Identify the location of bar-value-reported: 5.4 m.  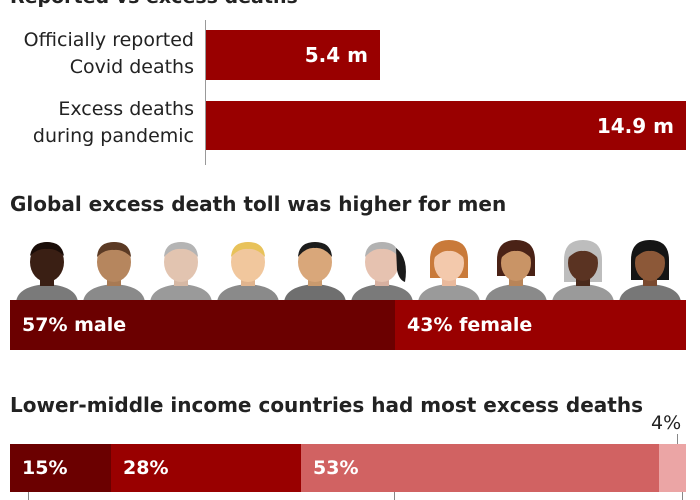
(336, 55).